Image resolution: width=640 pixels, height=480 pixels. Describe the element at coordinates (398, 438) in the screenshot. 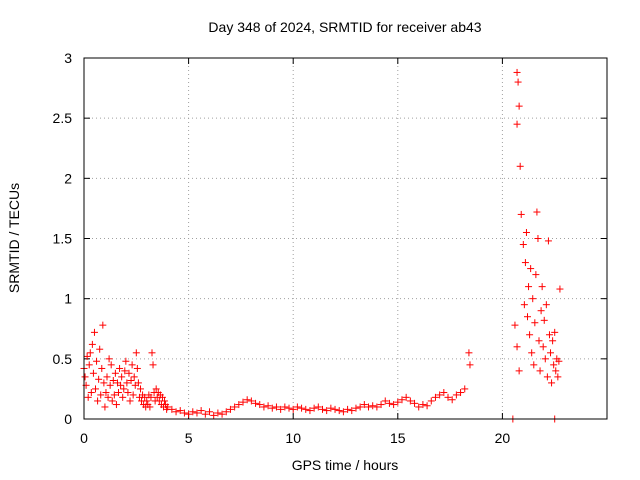

I see `x-tick-label: 15` at that location.